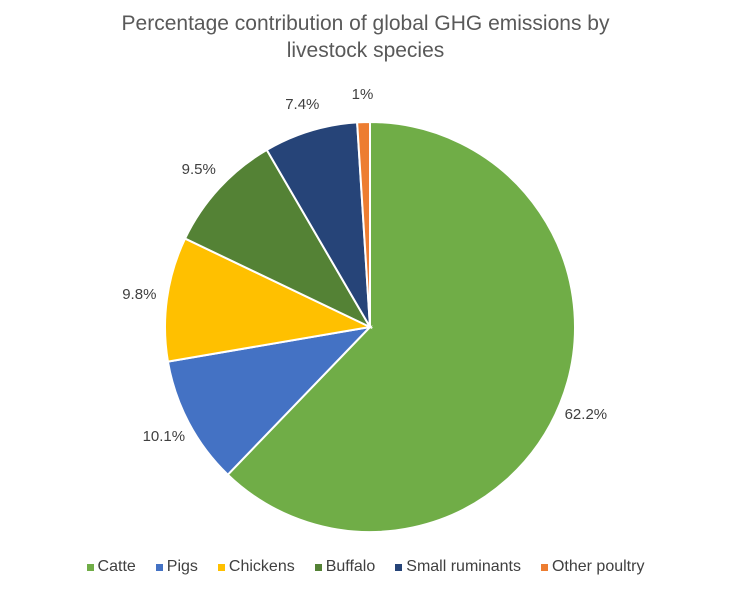 Image resolution: width=731 pixels, height=598 pixels. Describe the element at coordinates (365, 50) in the screenshot. I see `chart-title-line-2: livestock species` at that location.